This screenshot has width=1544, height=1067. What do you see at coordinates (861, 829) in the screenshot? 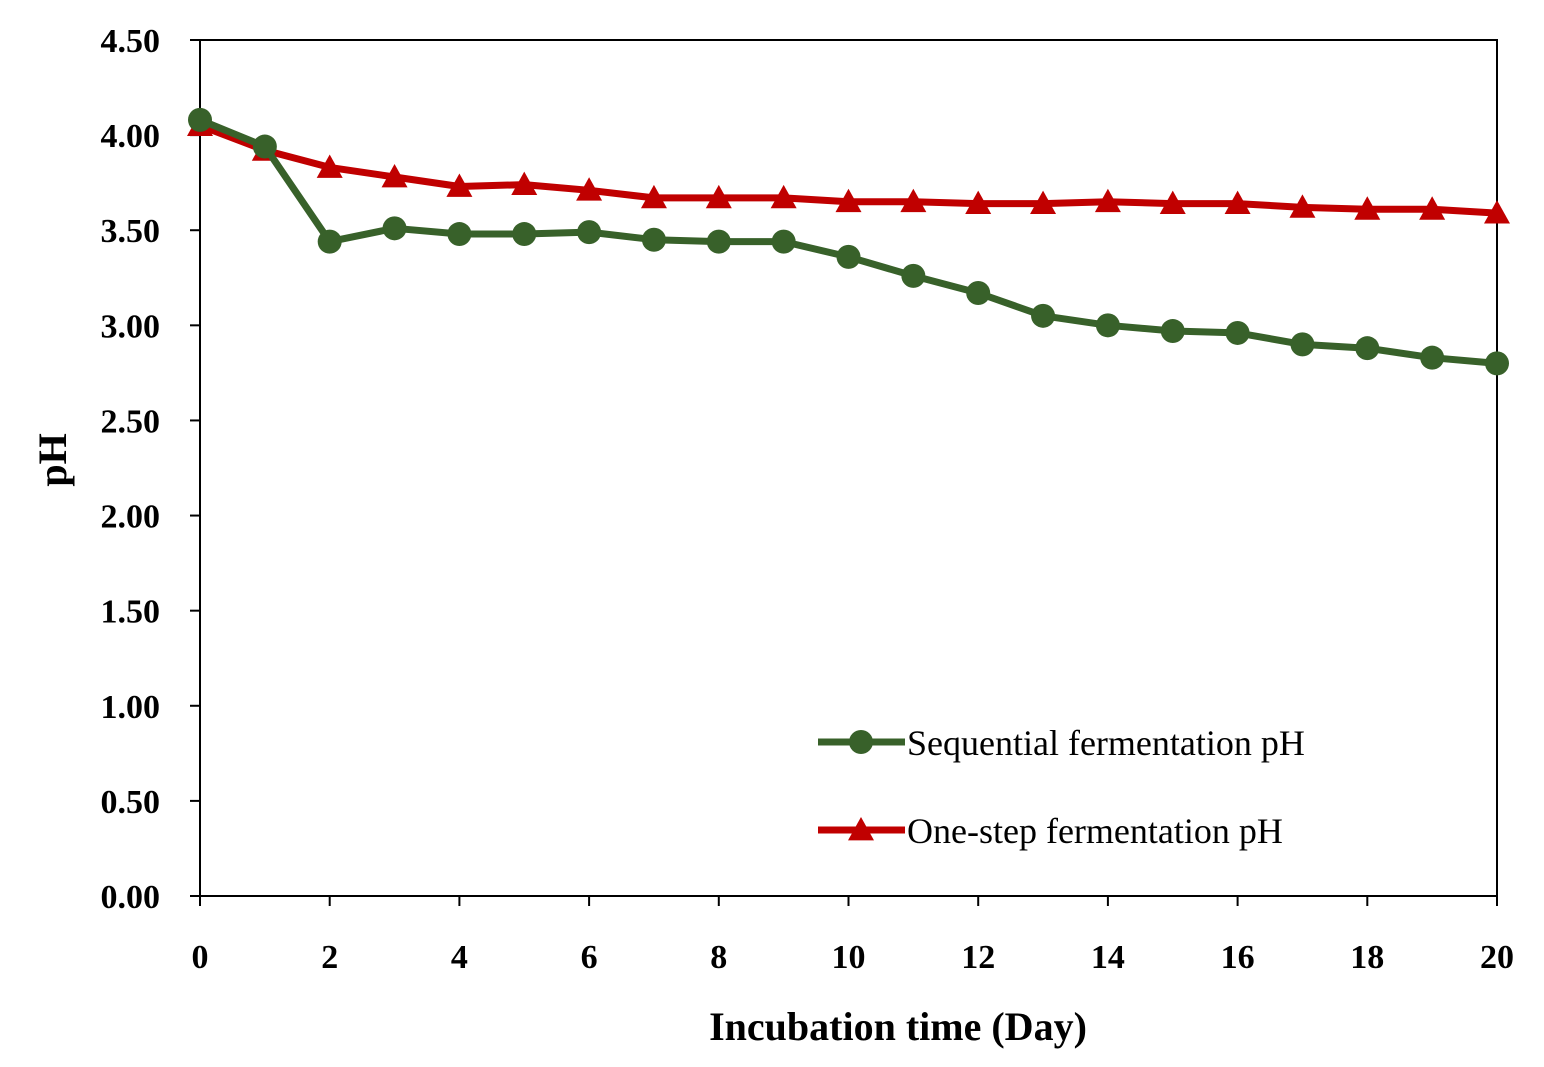
I see `legend-marker-one-step` at bounding box center [861, 829].